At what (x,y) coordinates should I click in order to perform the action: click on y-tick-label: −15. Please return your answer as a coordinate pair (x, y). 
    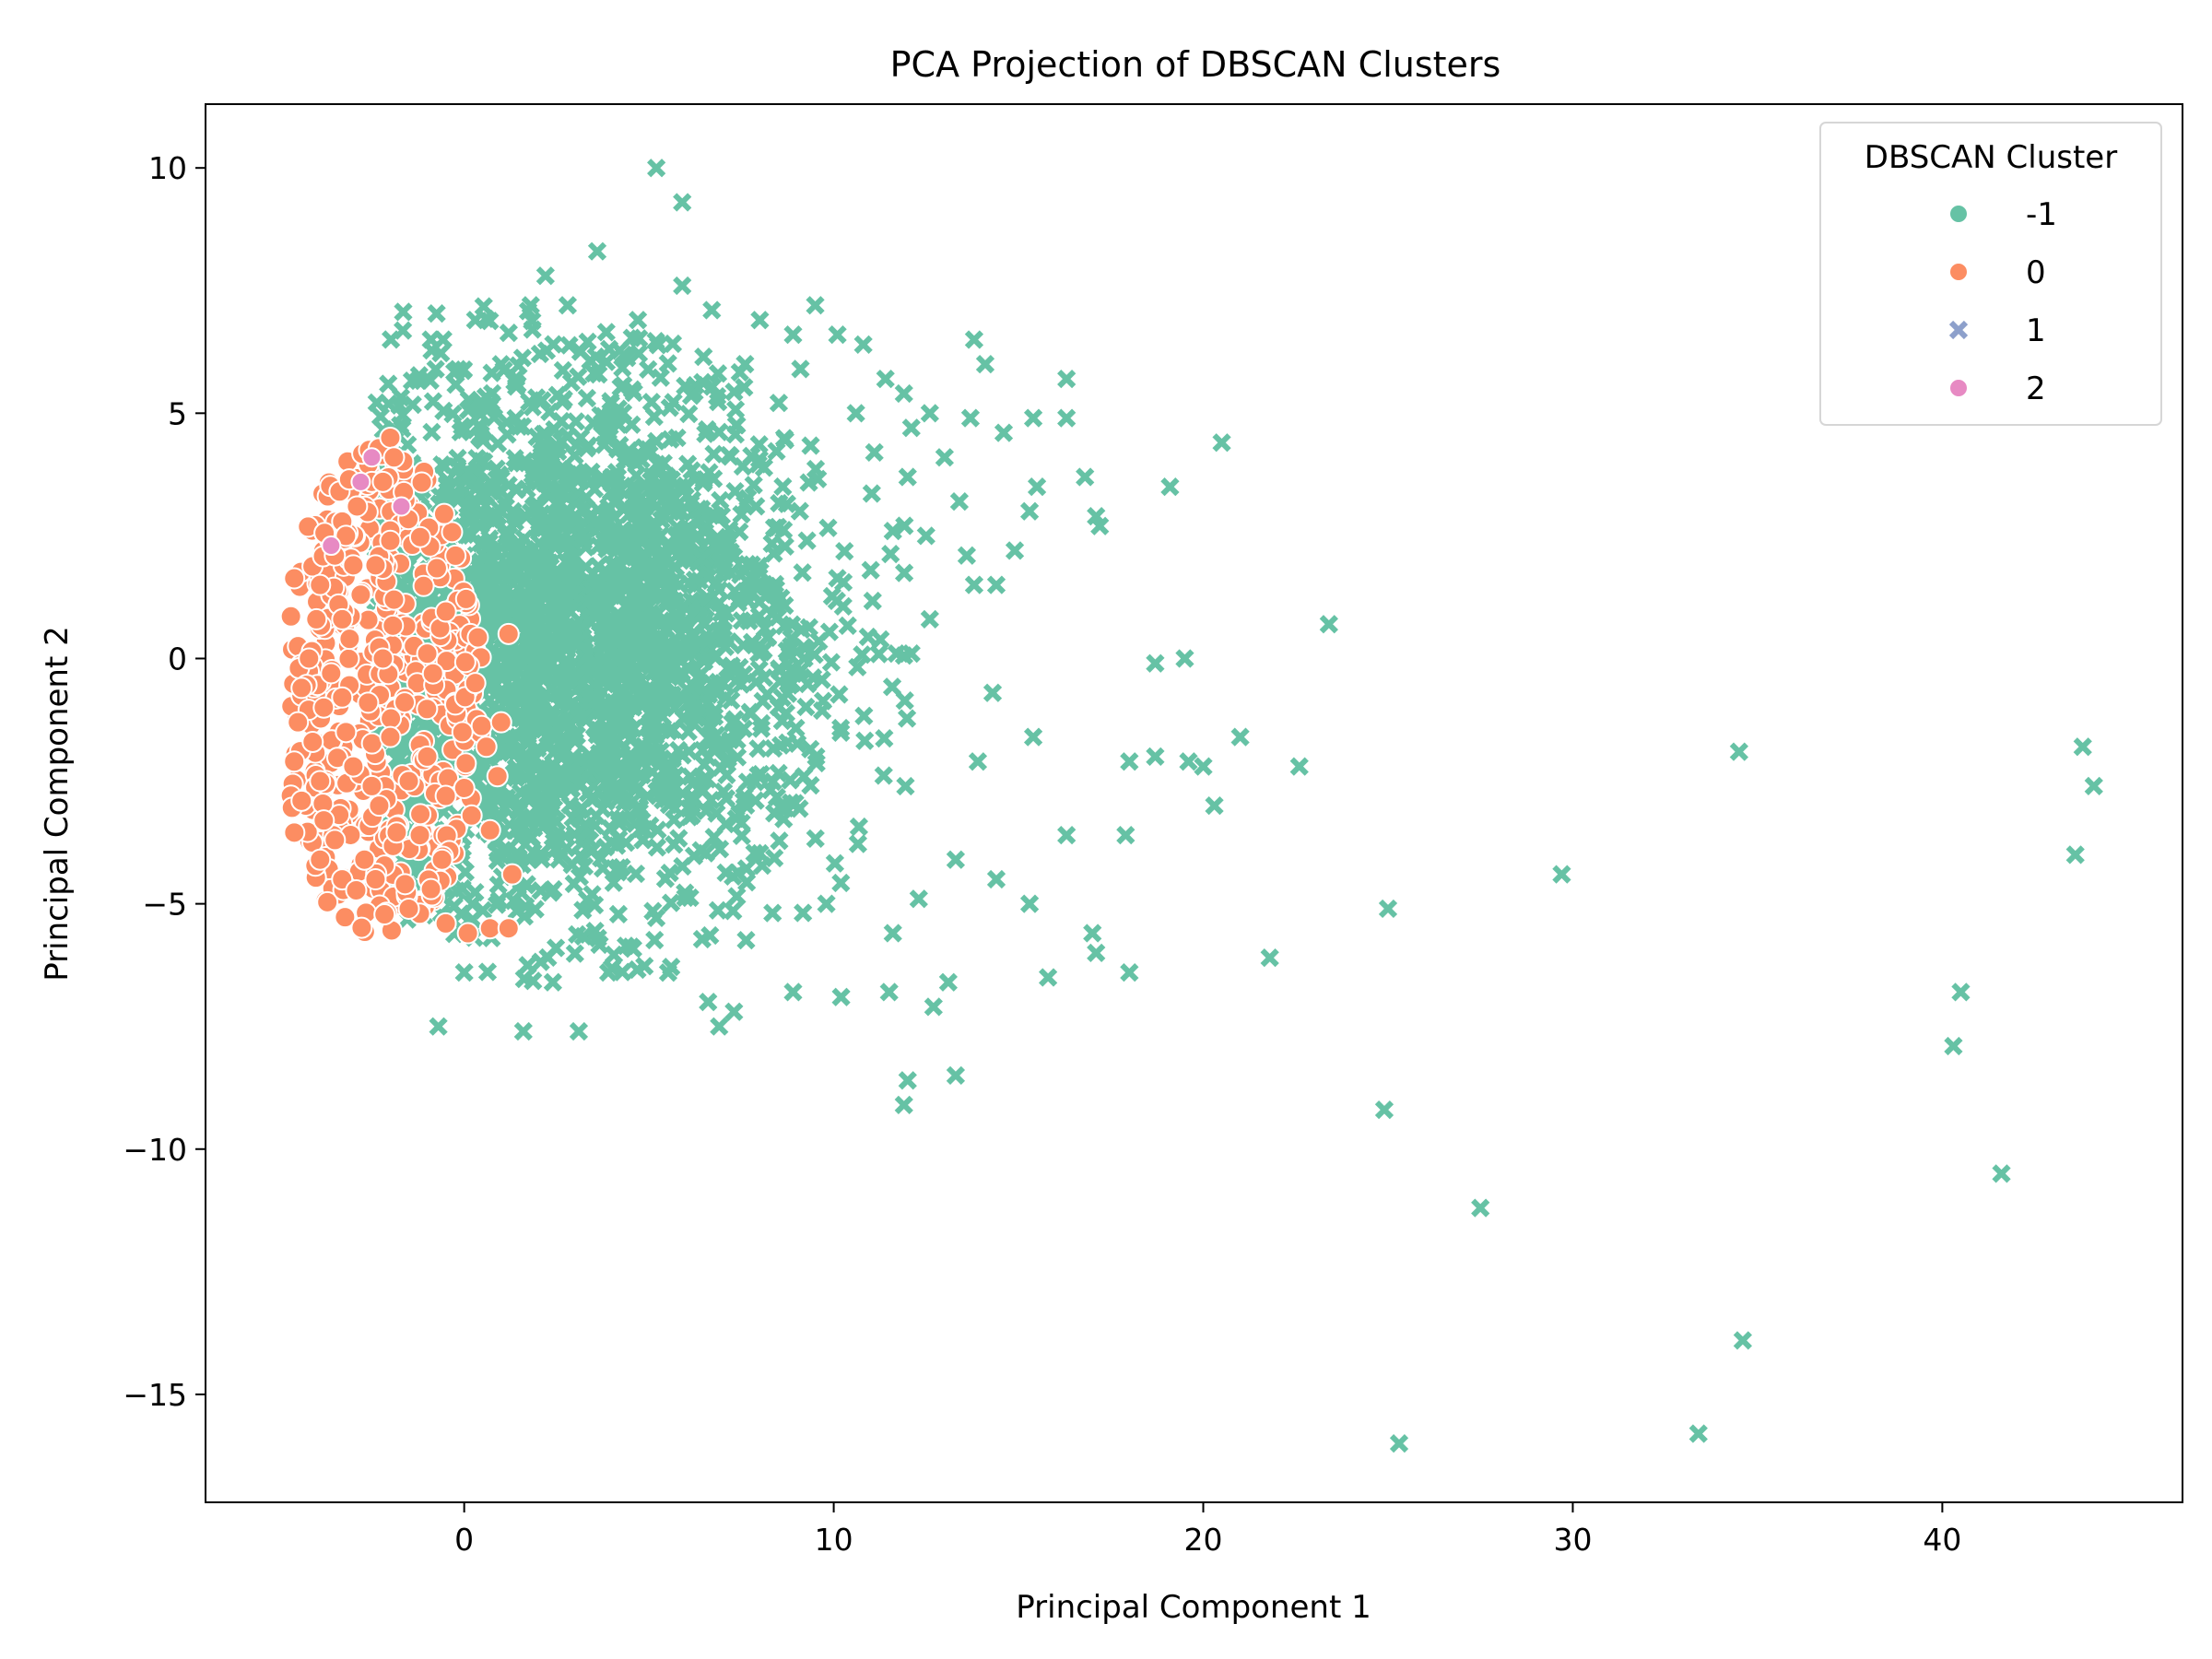
    Looking at the image, I should click on (155, 1395).